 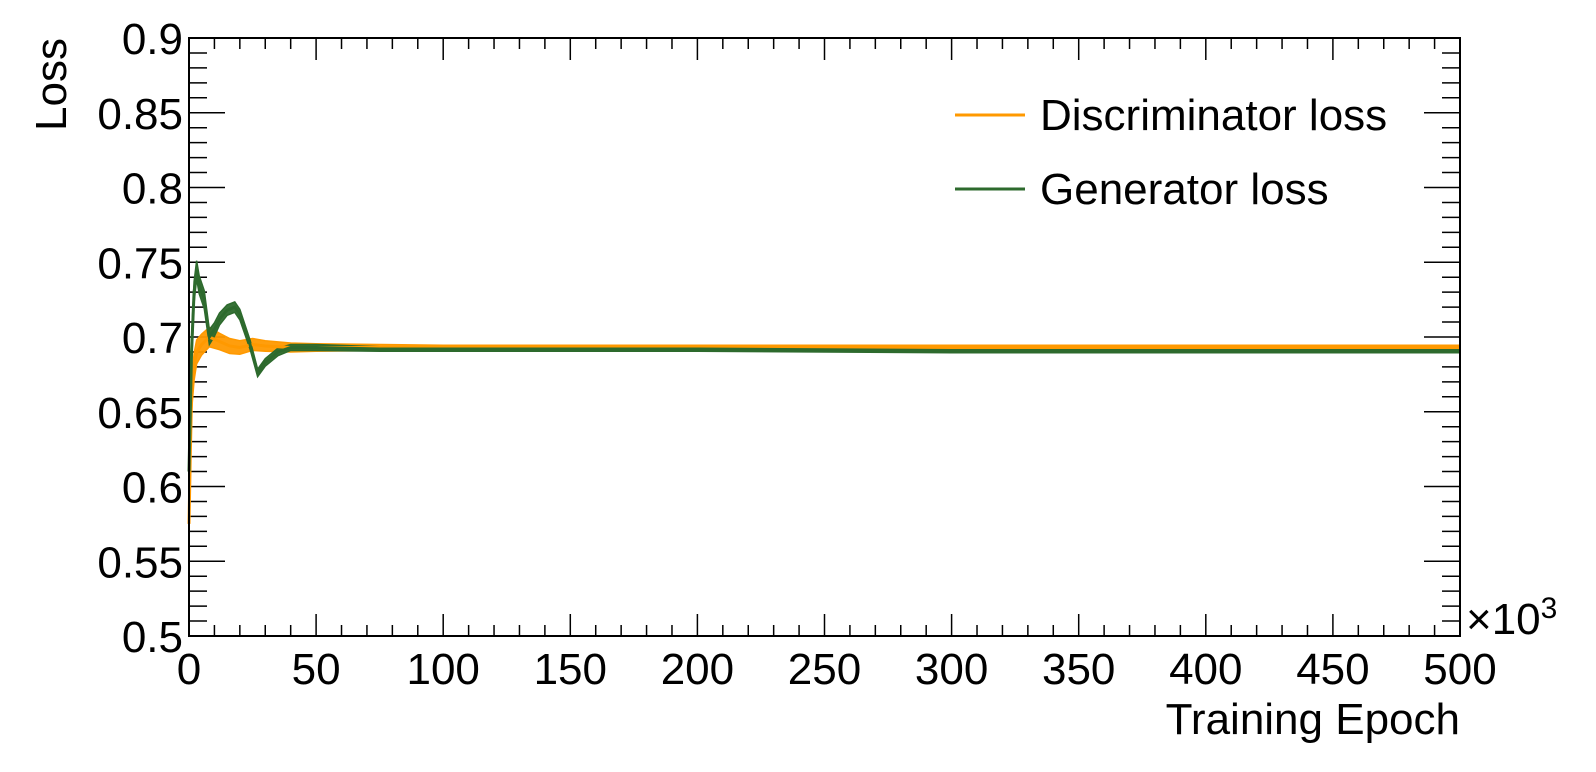 I want to click on y-tick-label: 0.75, so click(x=140, y=263).